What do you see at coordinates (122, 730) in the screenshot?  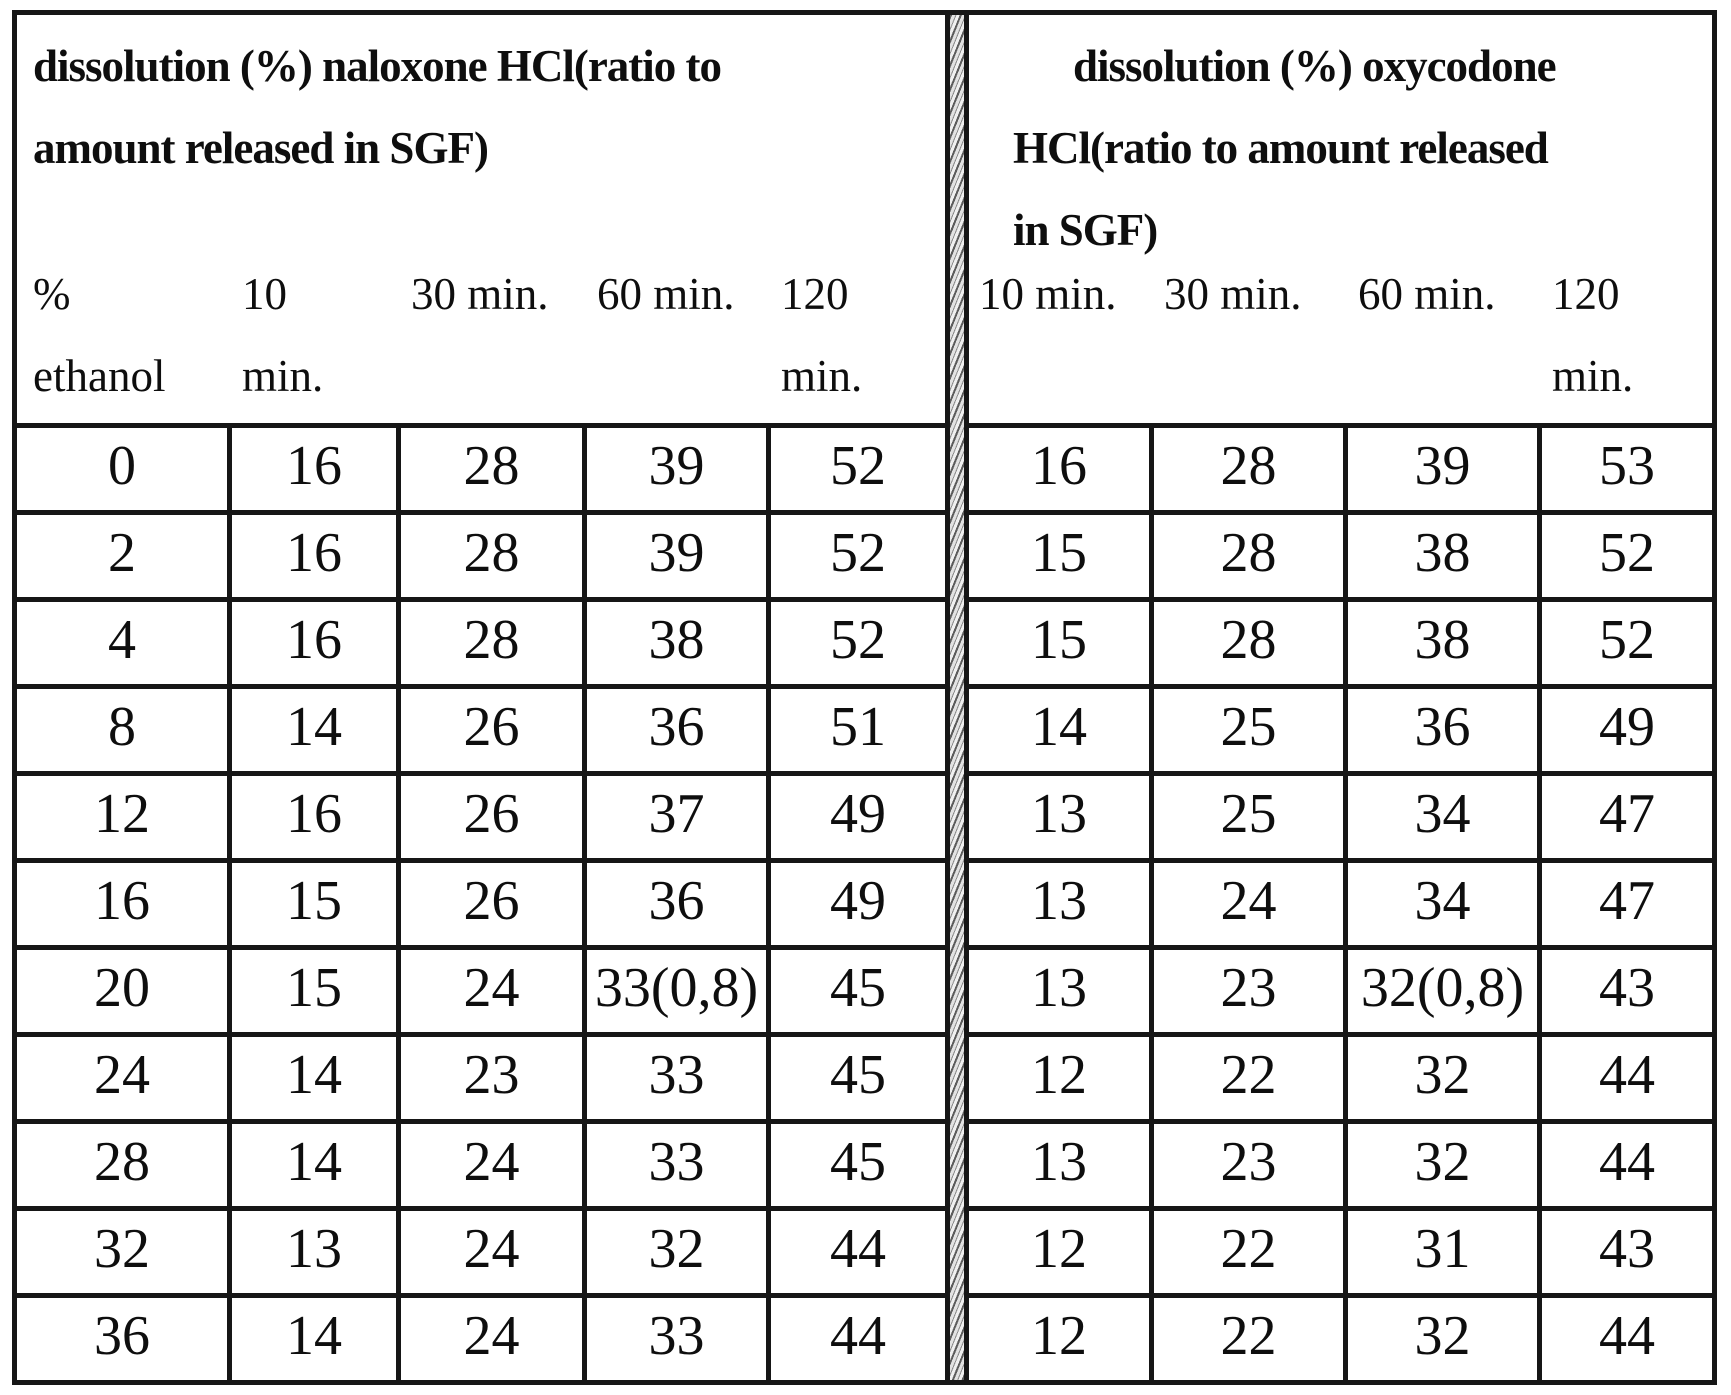 I see `data-cell: 8` at bounding box center [122, 730].